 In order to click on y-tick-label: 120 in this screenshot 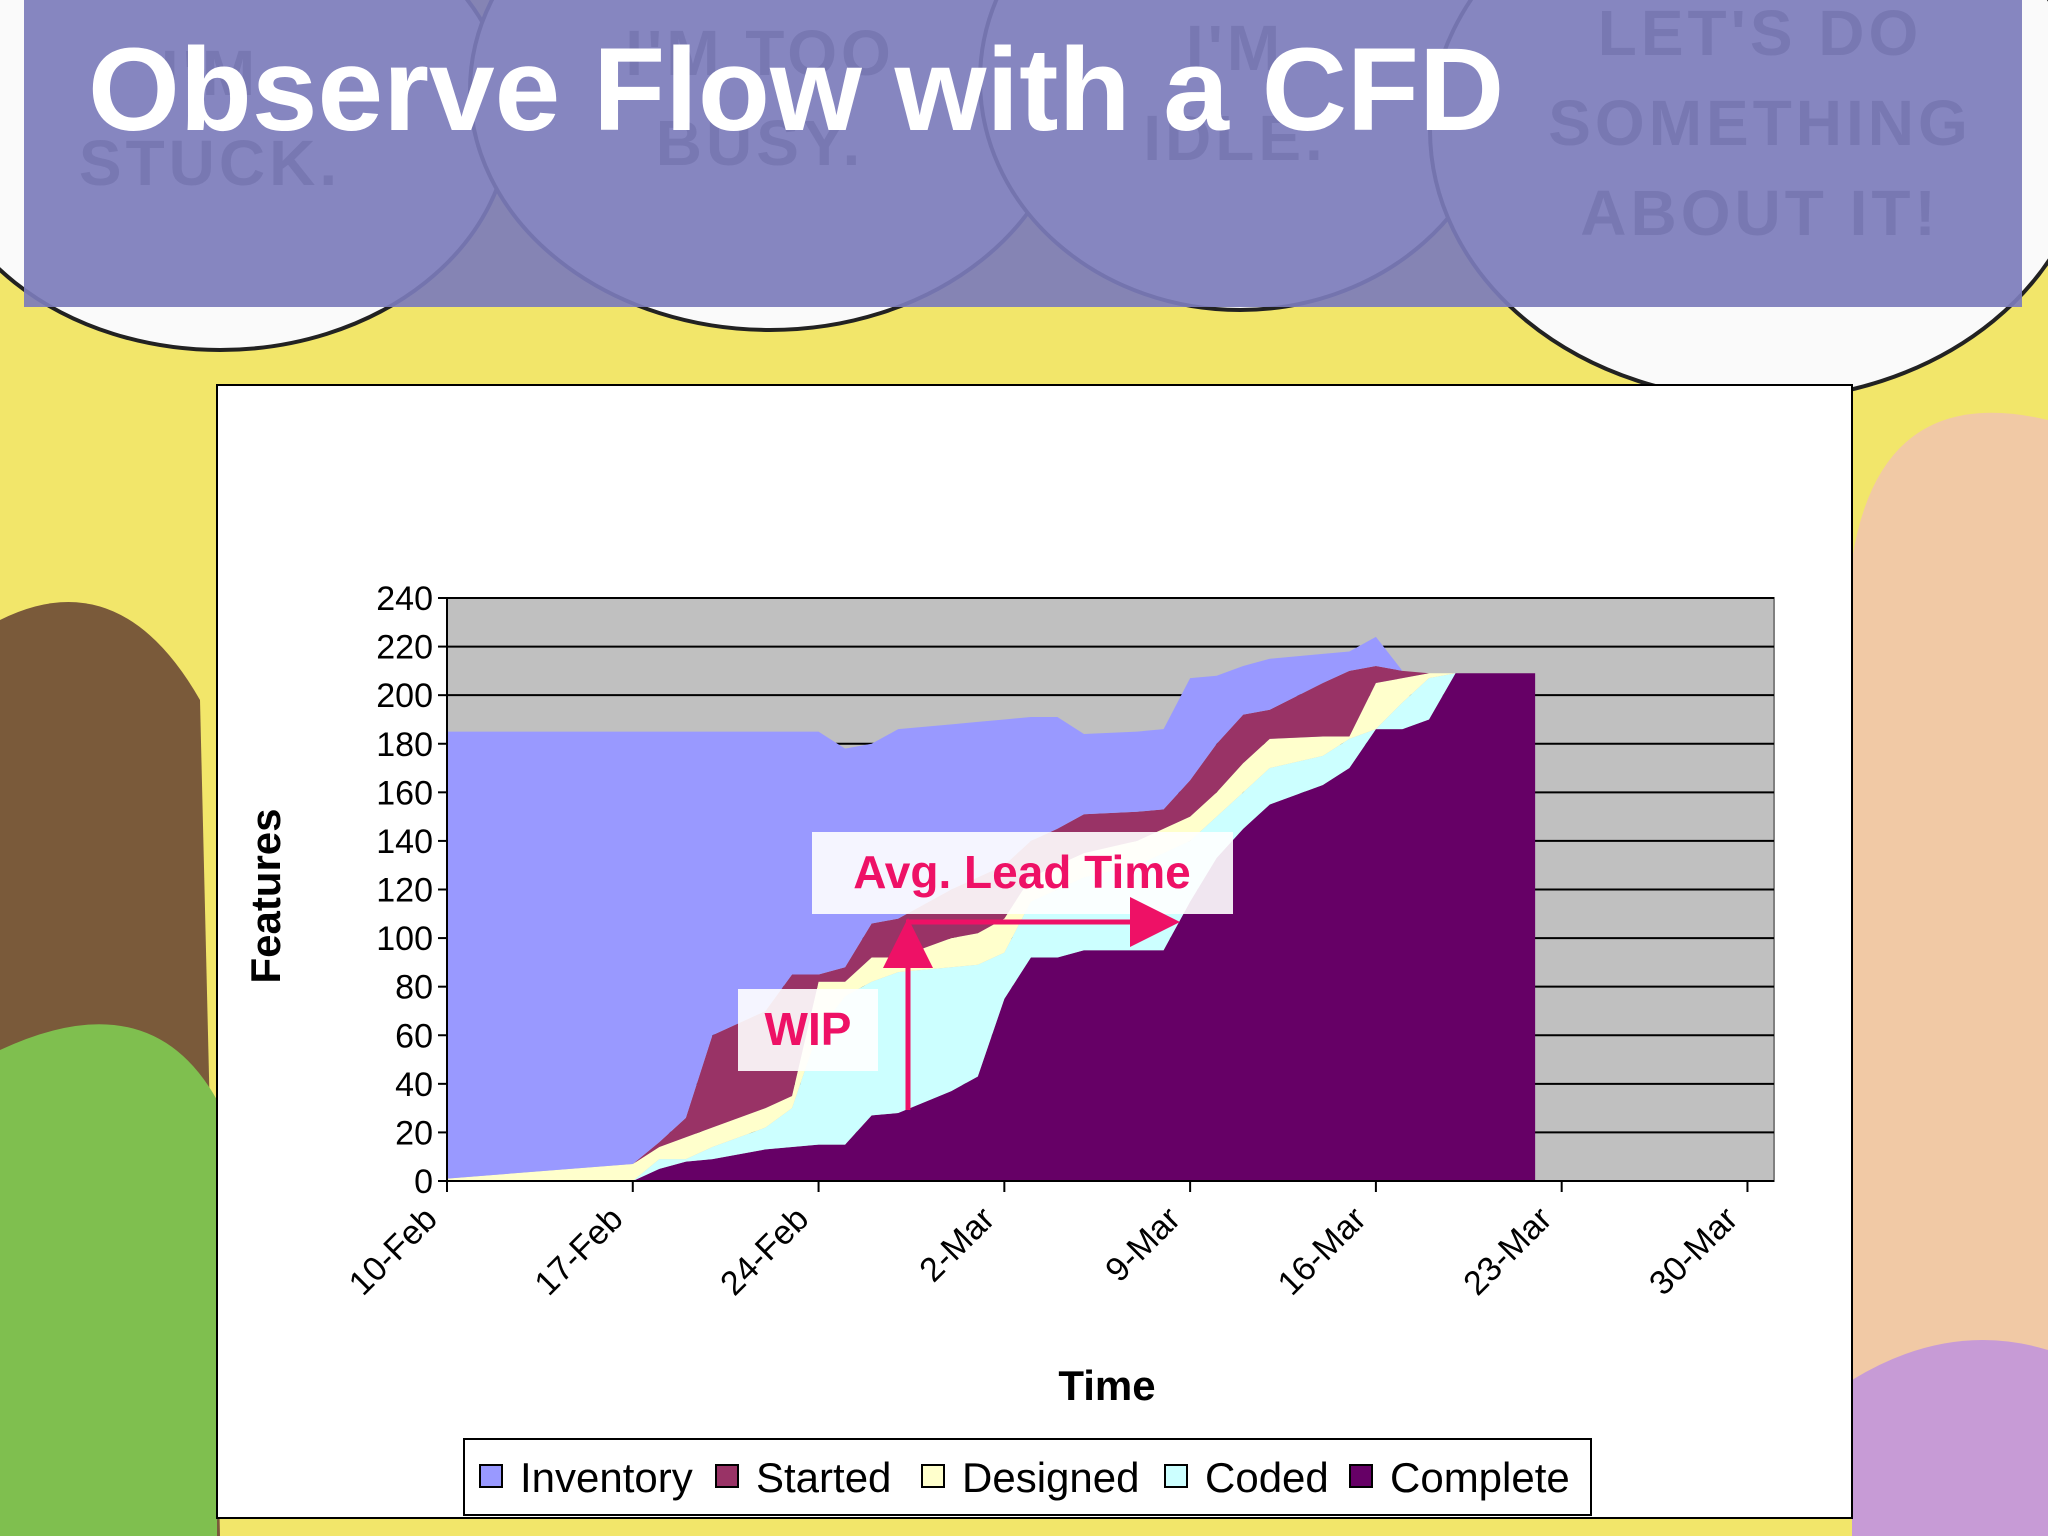, I will do `click(404, 891)`.